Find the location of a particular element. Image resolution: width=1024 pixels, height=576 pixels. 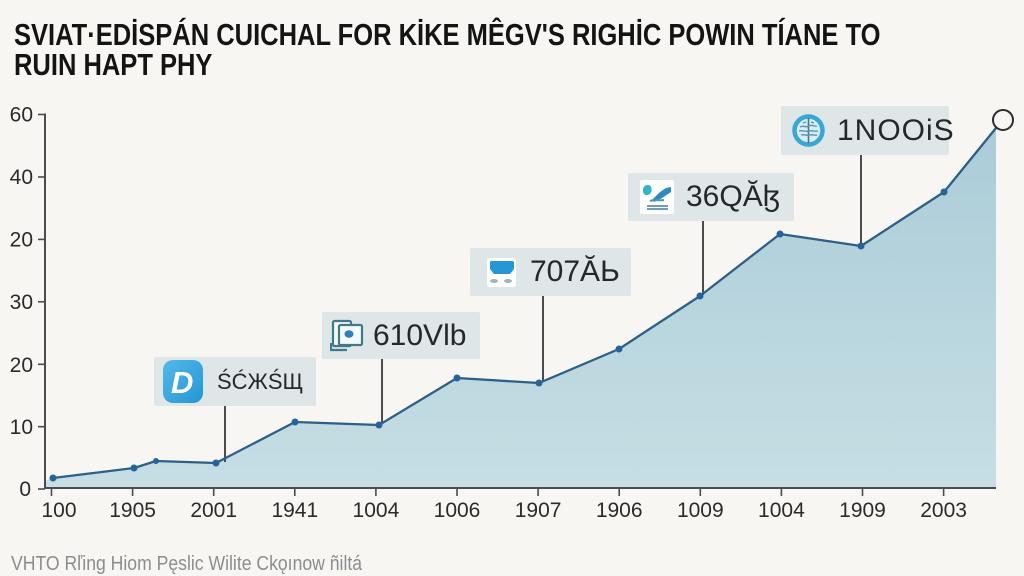

svg-text: 30 is located at coordinates (21, 302).